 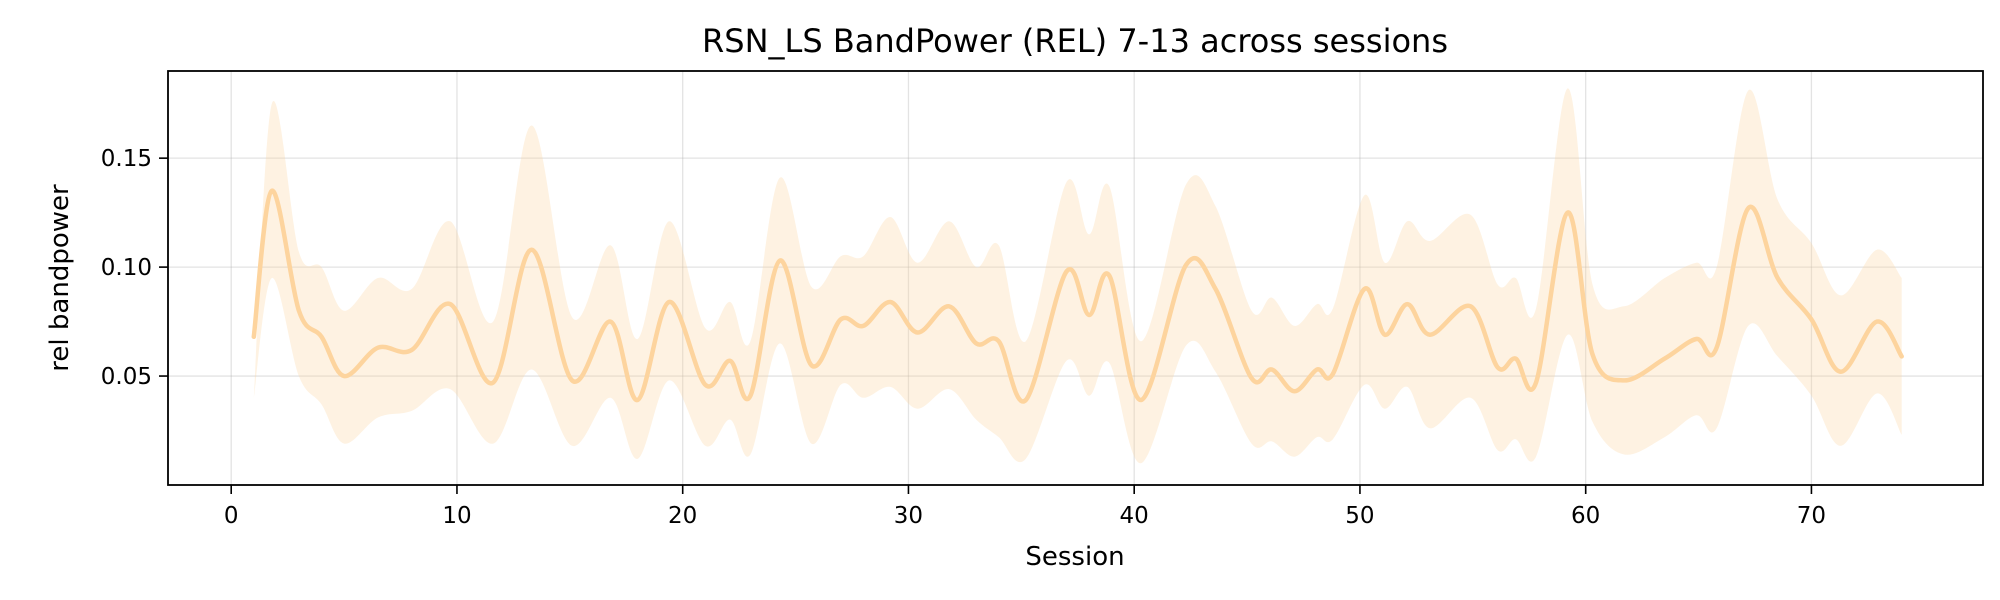 I want to click on x-tick-label: 30, so click(x=908, y=516).